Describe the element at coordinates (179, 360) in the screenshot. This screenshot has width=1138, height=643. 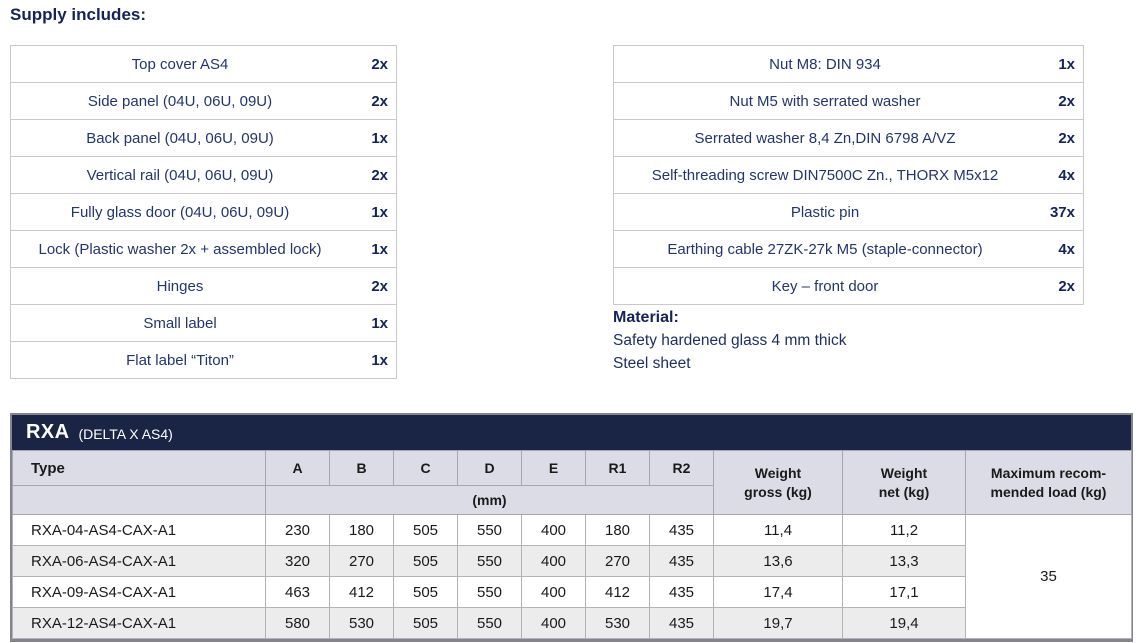
I see `supply-item-label: Flat label “Titon”` at that location.